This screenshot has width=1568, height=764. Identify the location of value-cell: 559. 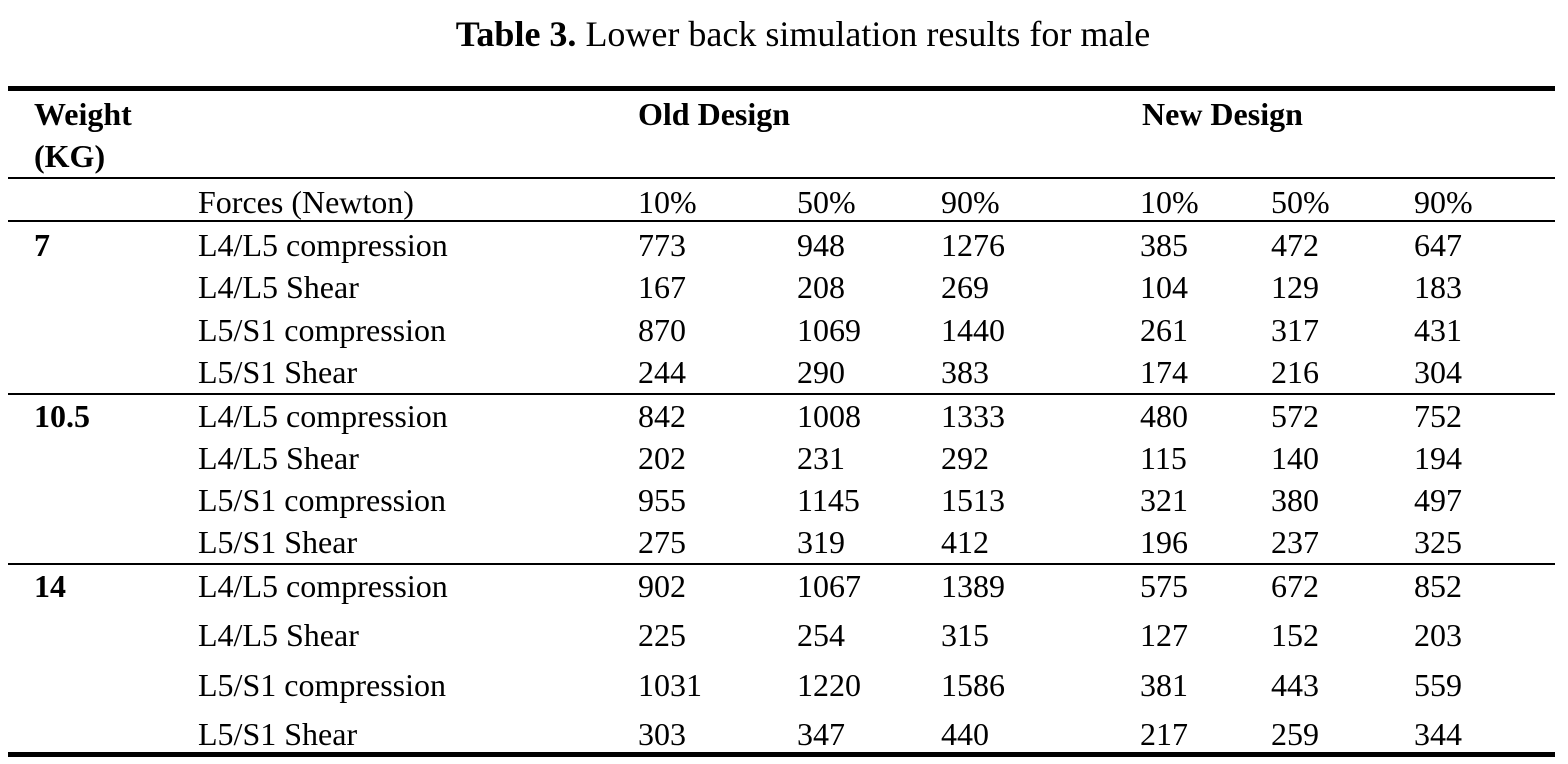
(1438, 685).